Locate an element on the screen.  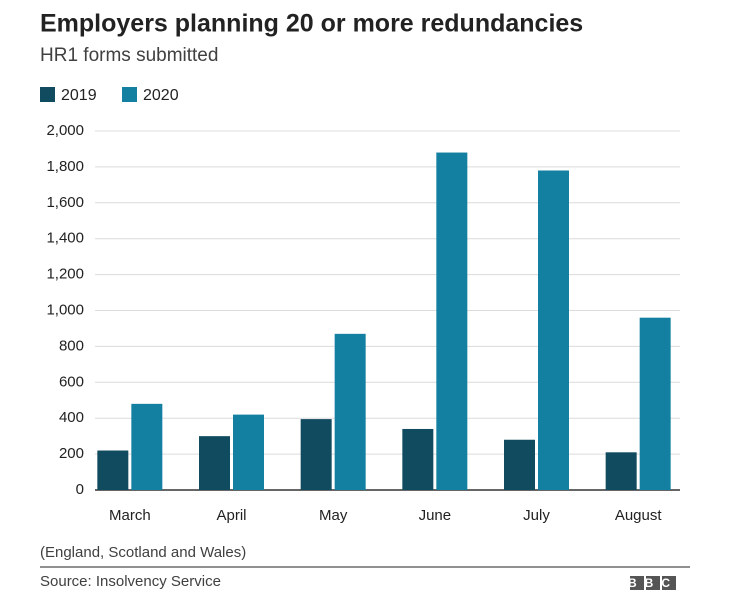
x-tick-label: April is located at coordinates (231, 515).